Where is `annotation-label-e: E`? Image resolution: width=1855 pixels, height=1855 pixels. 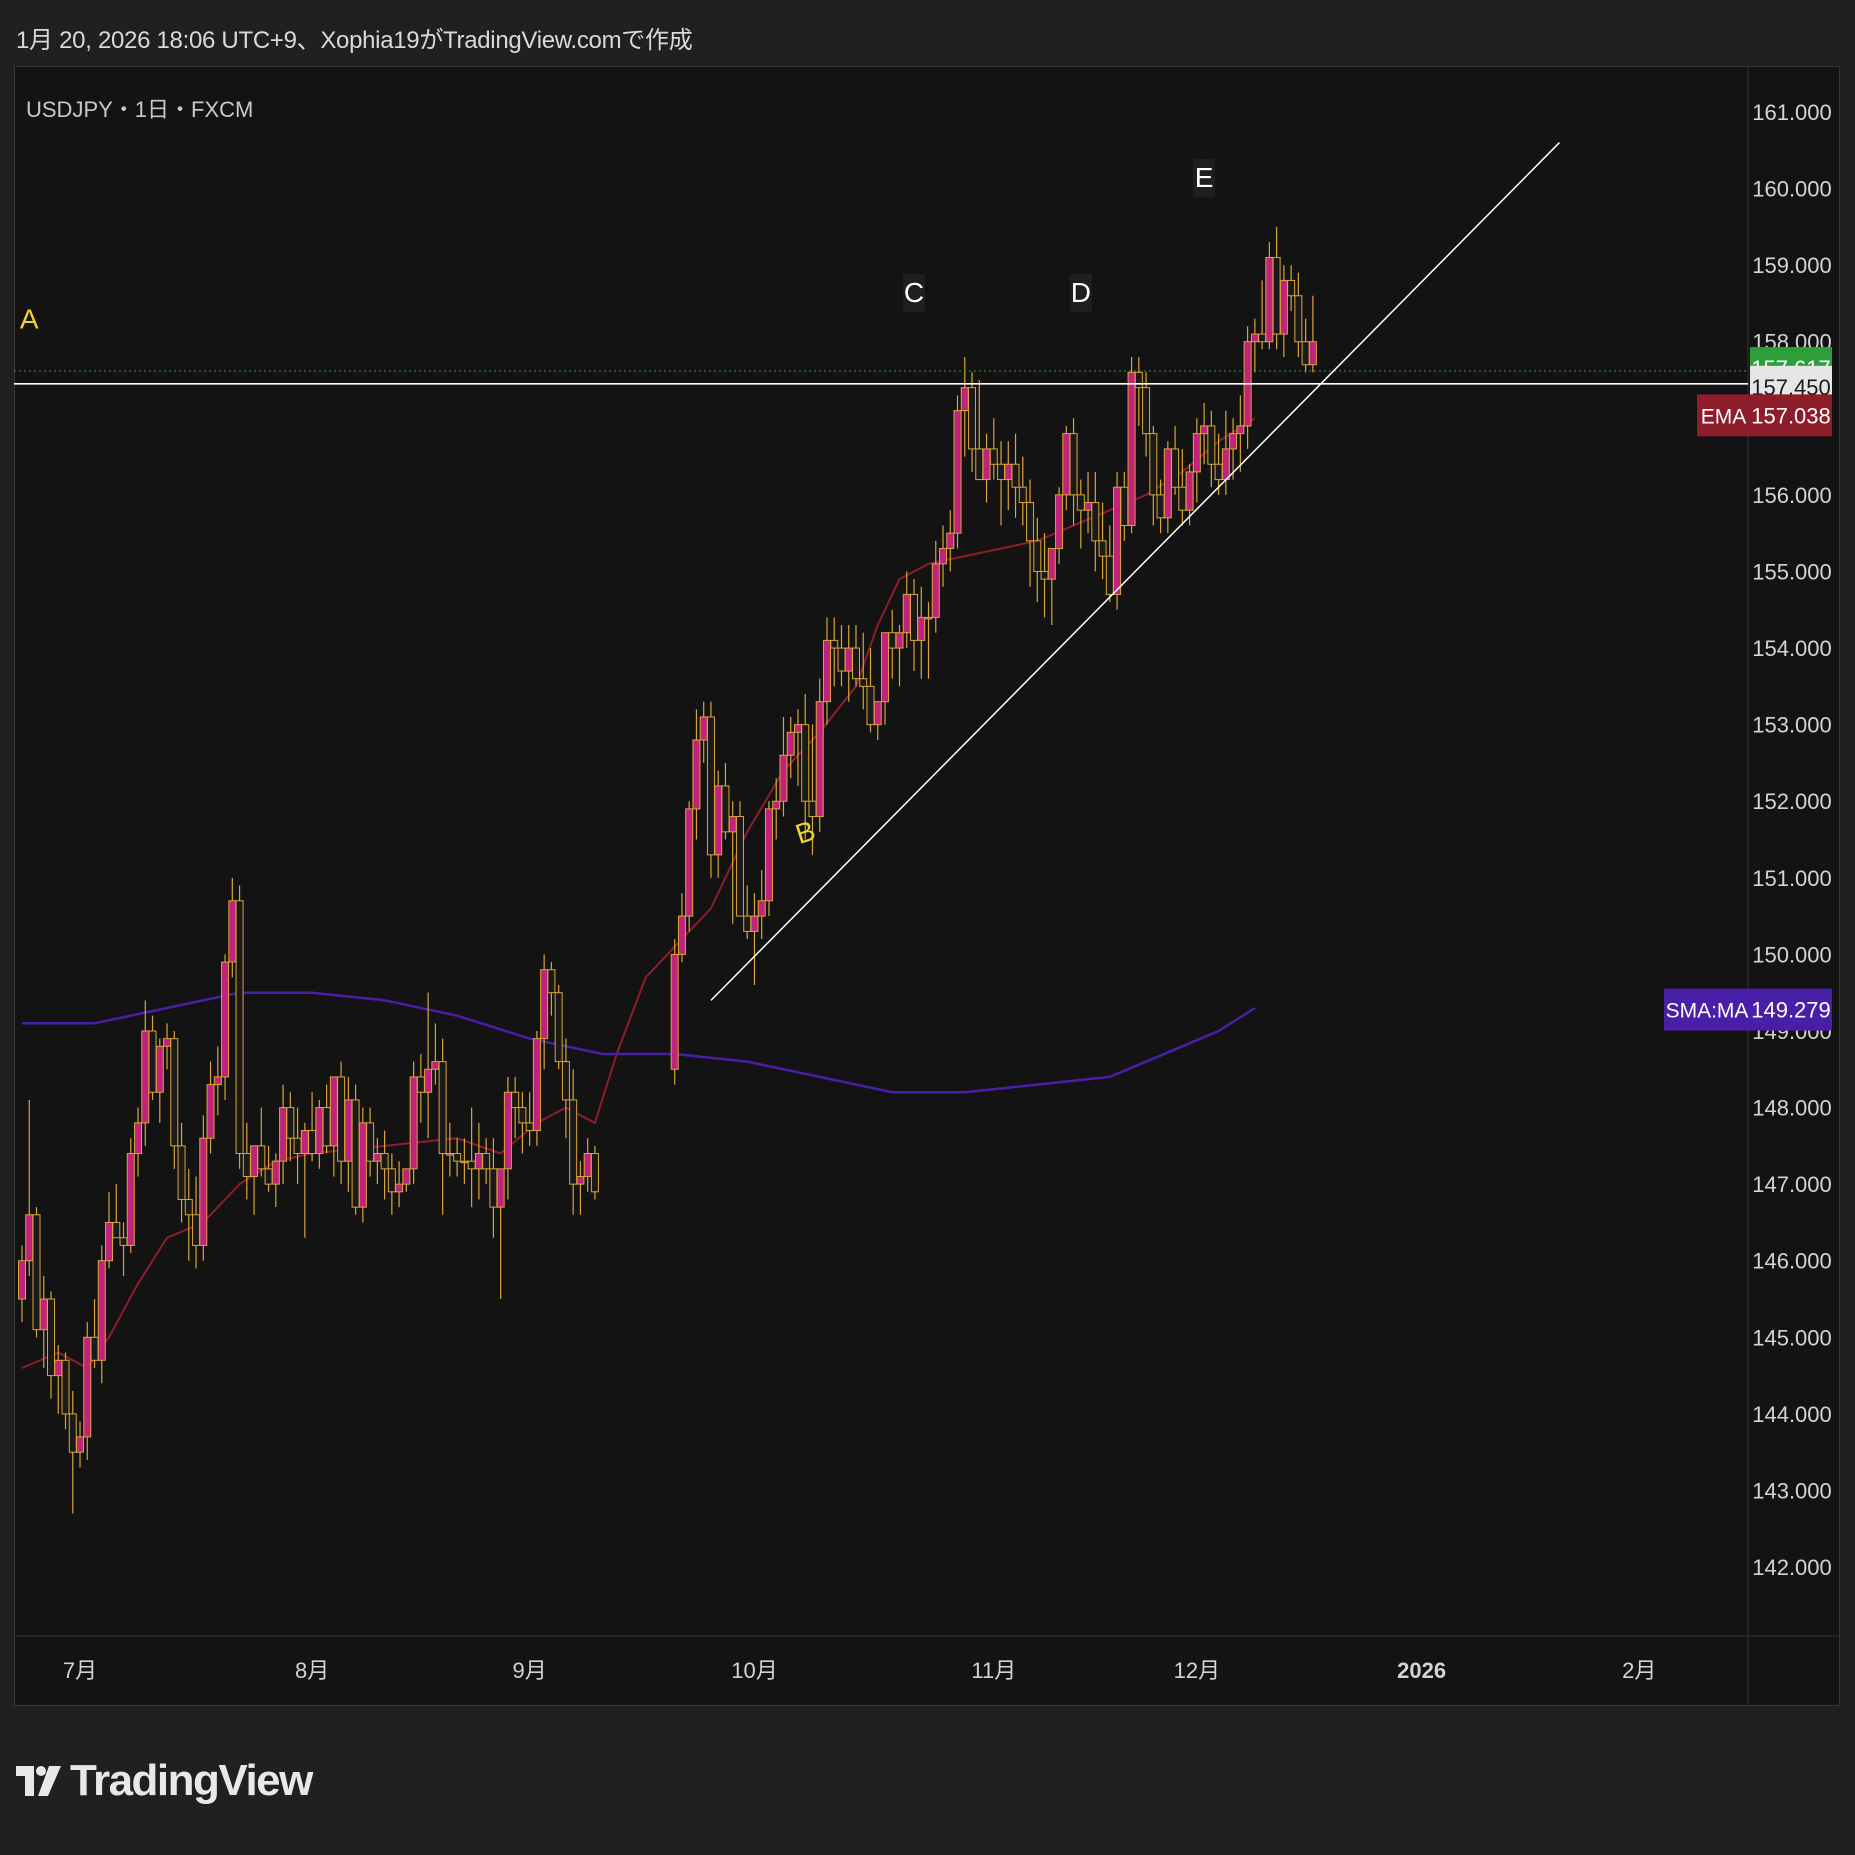 annotation-label-e: E is located at coordinates (1204, 177).